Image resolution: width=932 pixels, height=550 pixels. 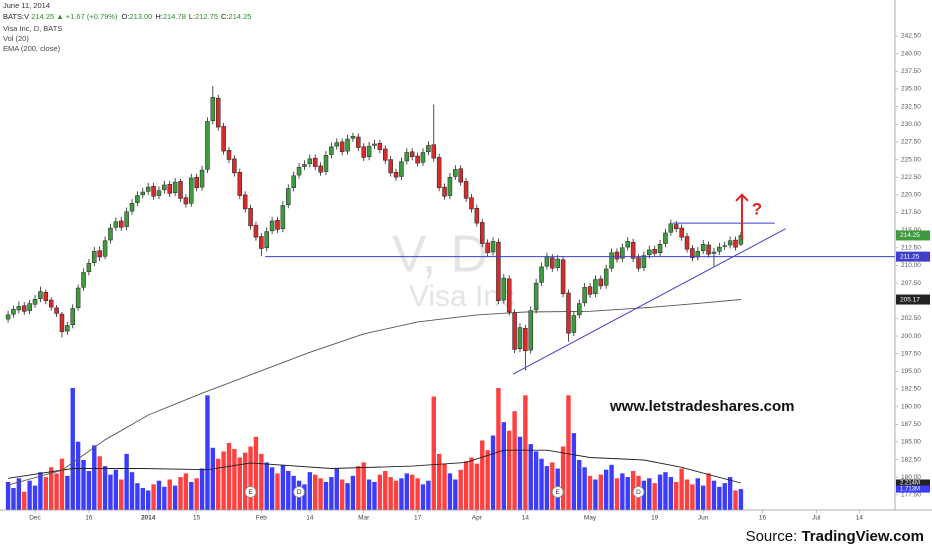 I want to click on y-tick-label: 177.50, so click(x=911, y=495).